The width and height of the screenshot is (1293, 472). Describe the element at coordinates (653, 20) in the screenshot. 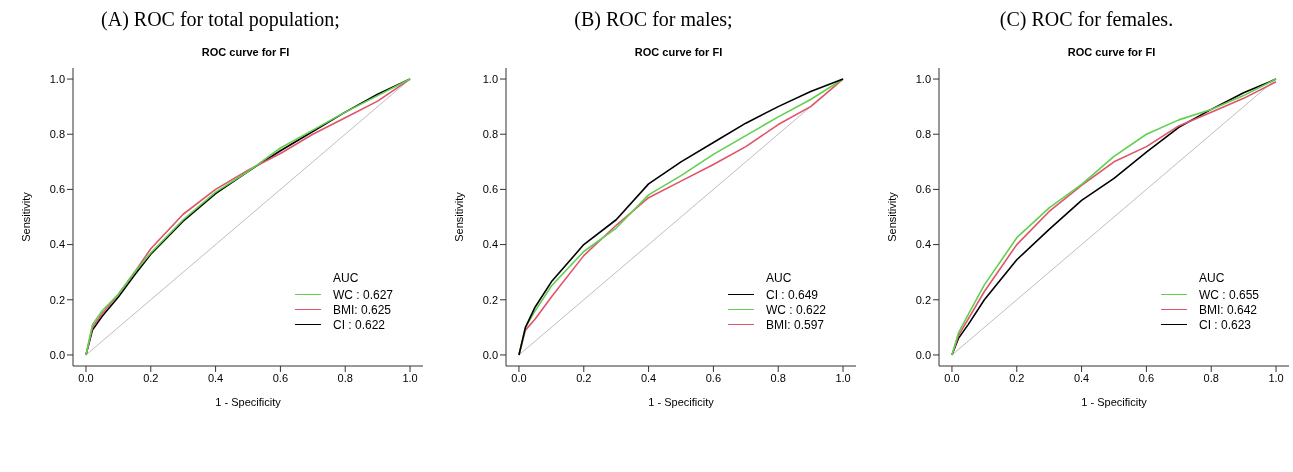

I see `chart-title: (B) ROC for males;` at that location.